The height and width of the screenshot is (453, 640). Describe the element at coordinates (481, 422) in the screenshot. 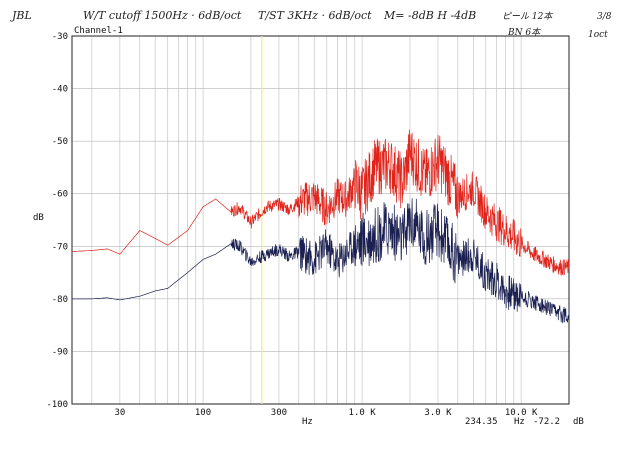

I see `cursor-frequency-readout: 234.35` at that location.